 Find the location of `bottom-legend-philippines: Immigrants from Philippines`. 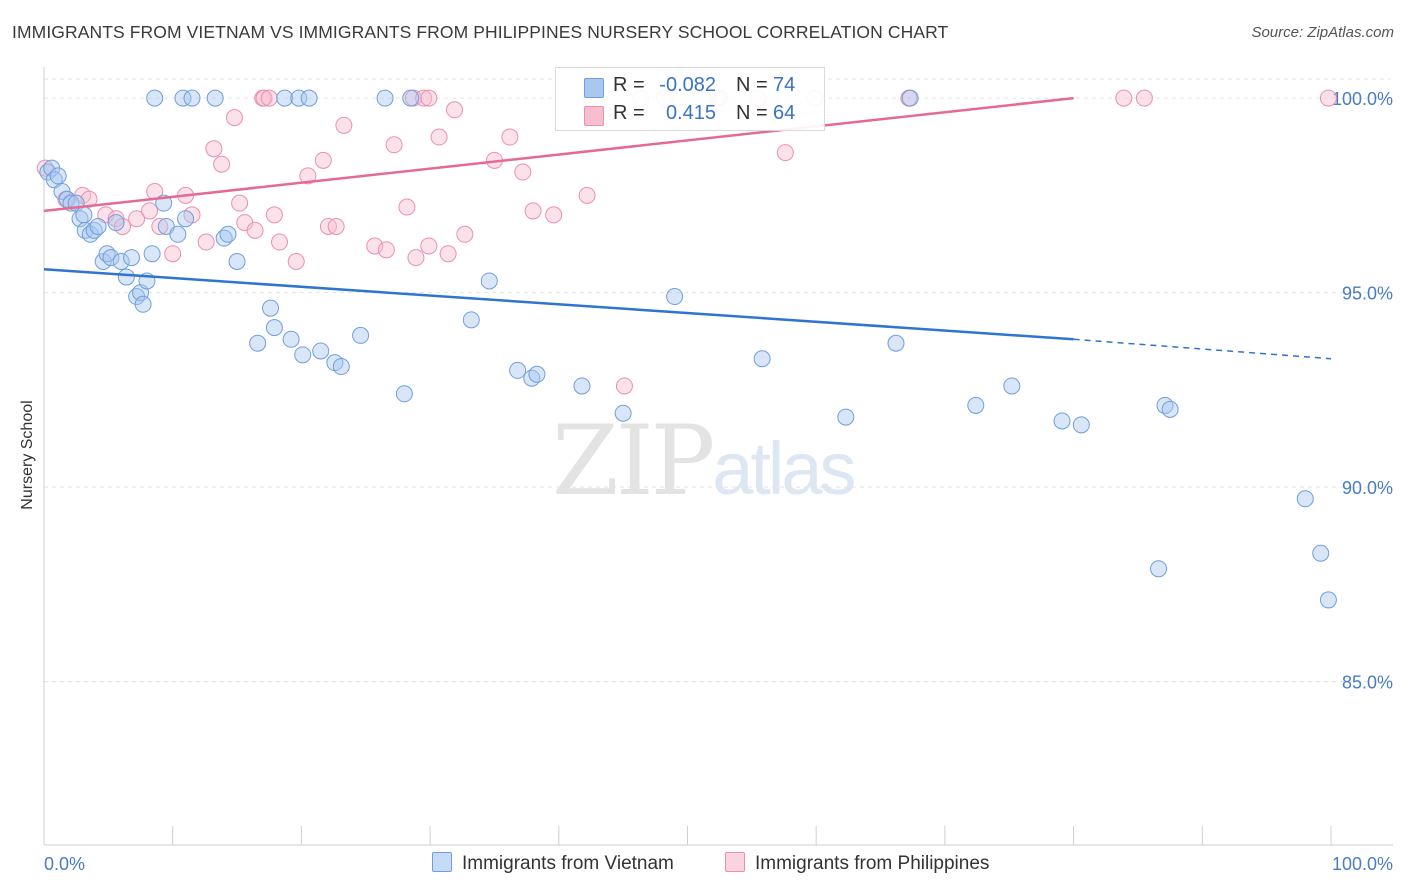

bottom-legend-philippines: Immigrants from Philippines is located at coordinates (857, 863).